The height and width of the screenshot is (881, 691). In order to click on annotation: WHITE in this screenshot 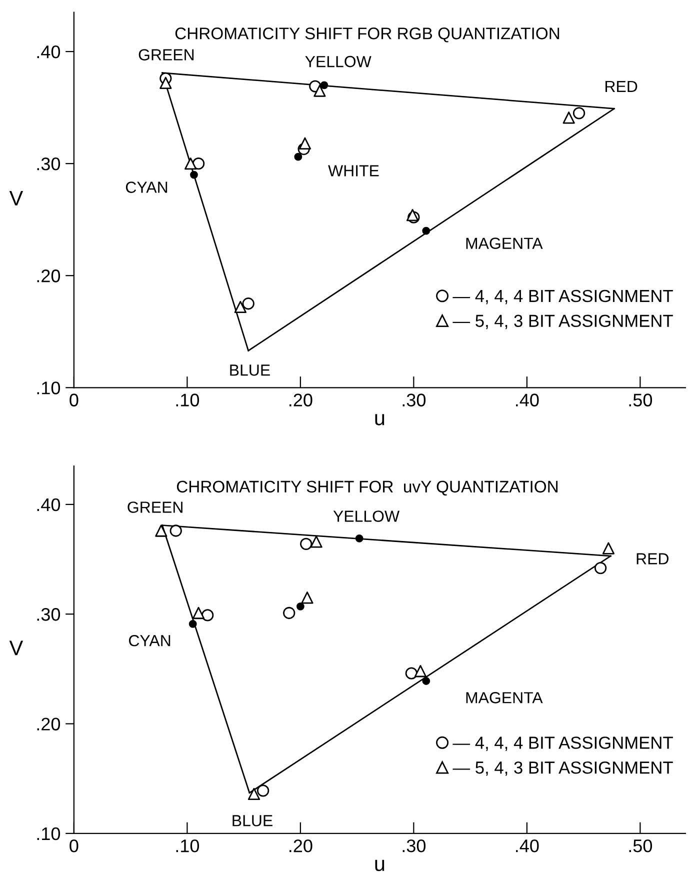, I will do `click(353, 170)`.